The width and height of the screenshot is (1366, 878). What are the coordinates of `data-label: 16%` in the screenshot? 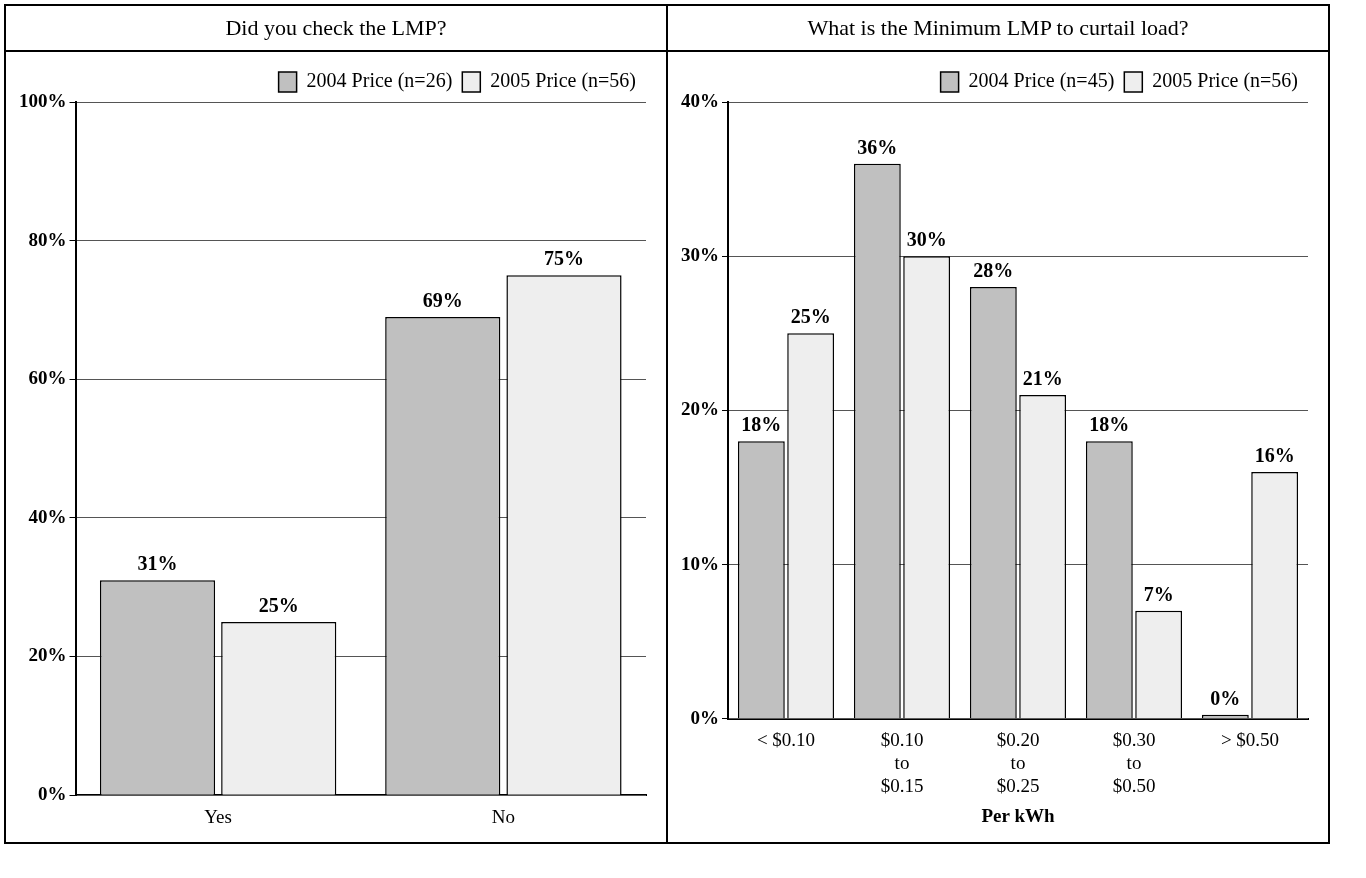 It's located at (1274, 455).